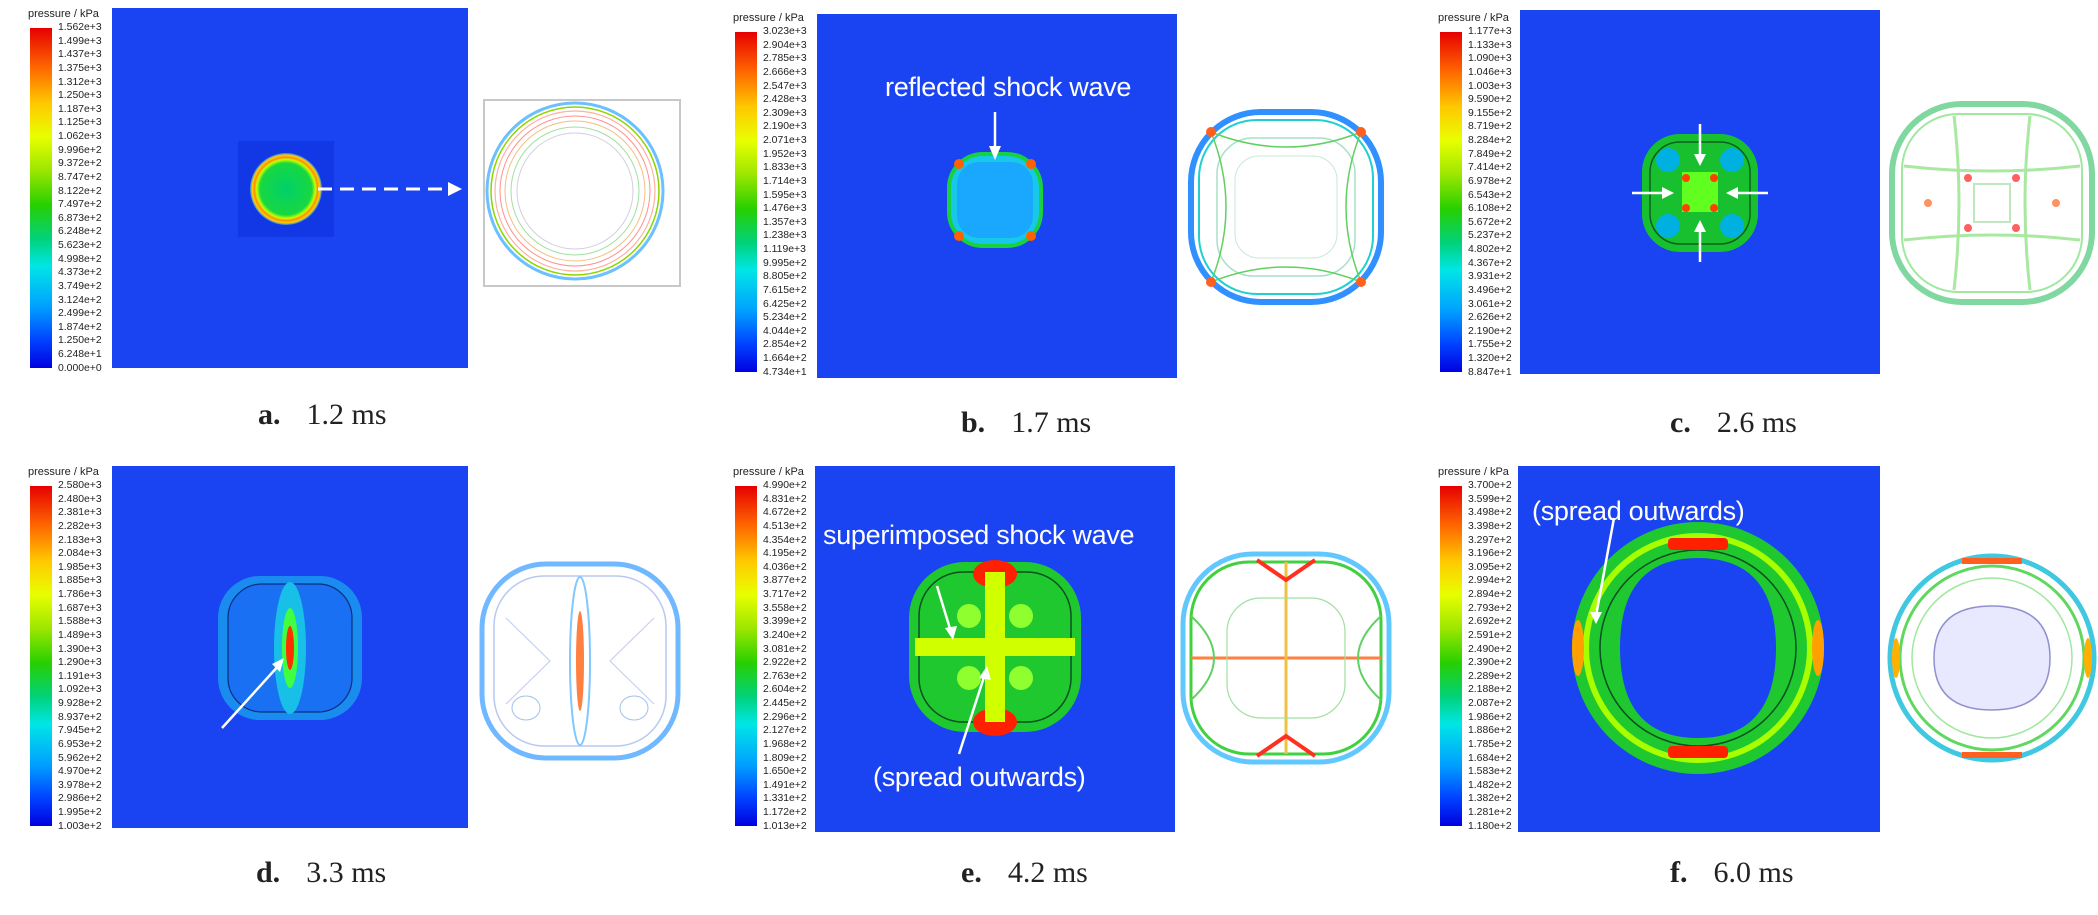 The height and width of the screenshot is (915, 2098). Describe the element at coordinates (1490, 86) in the screenshot. I see `legend-tick-label: 1.003e+3` at that location.